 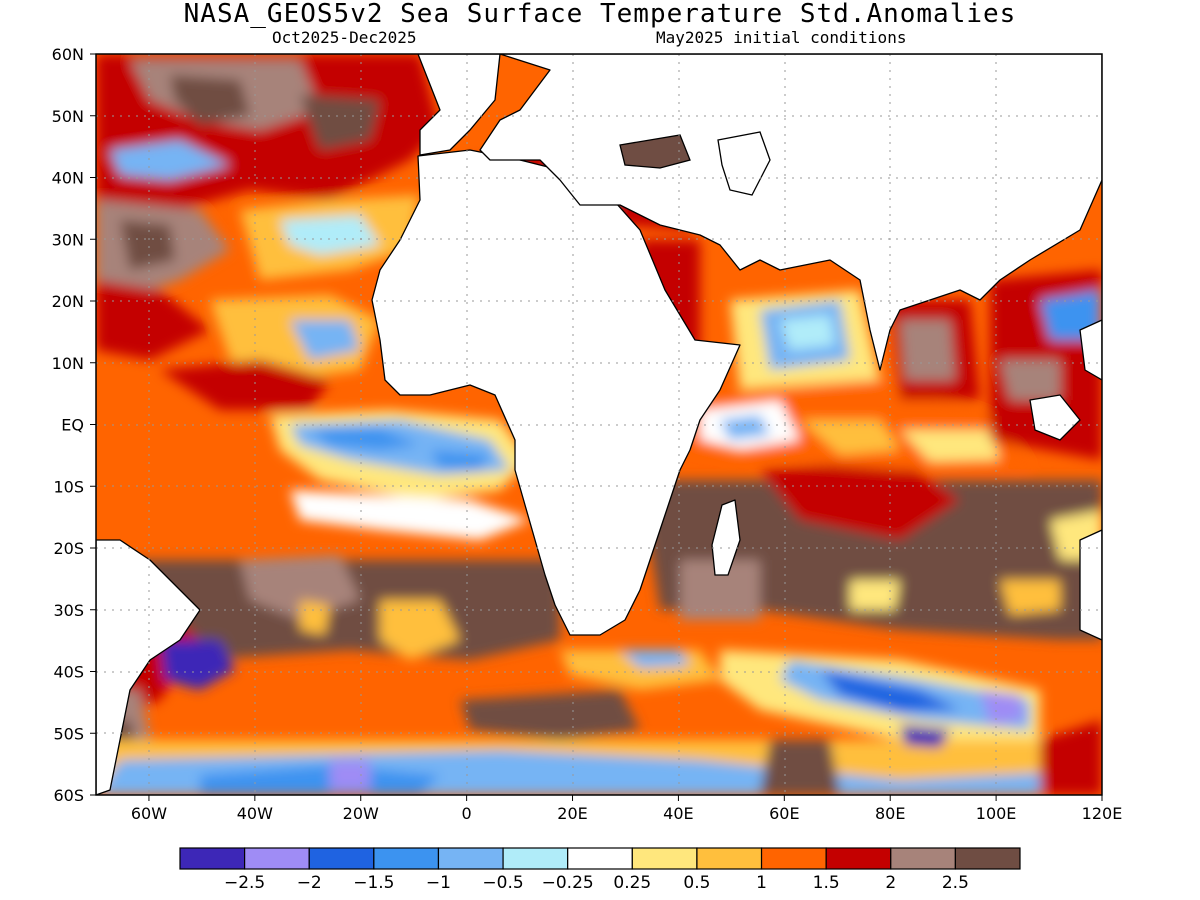 I want to click on inland-seas, so click(x=695, y=163).